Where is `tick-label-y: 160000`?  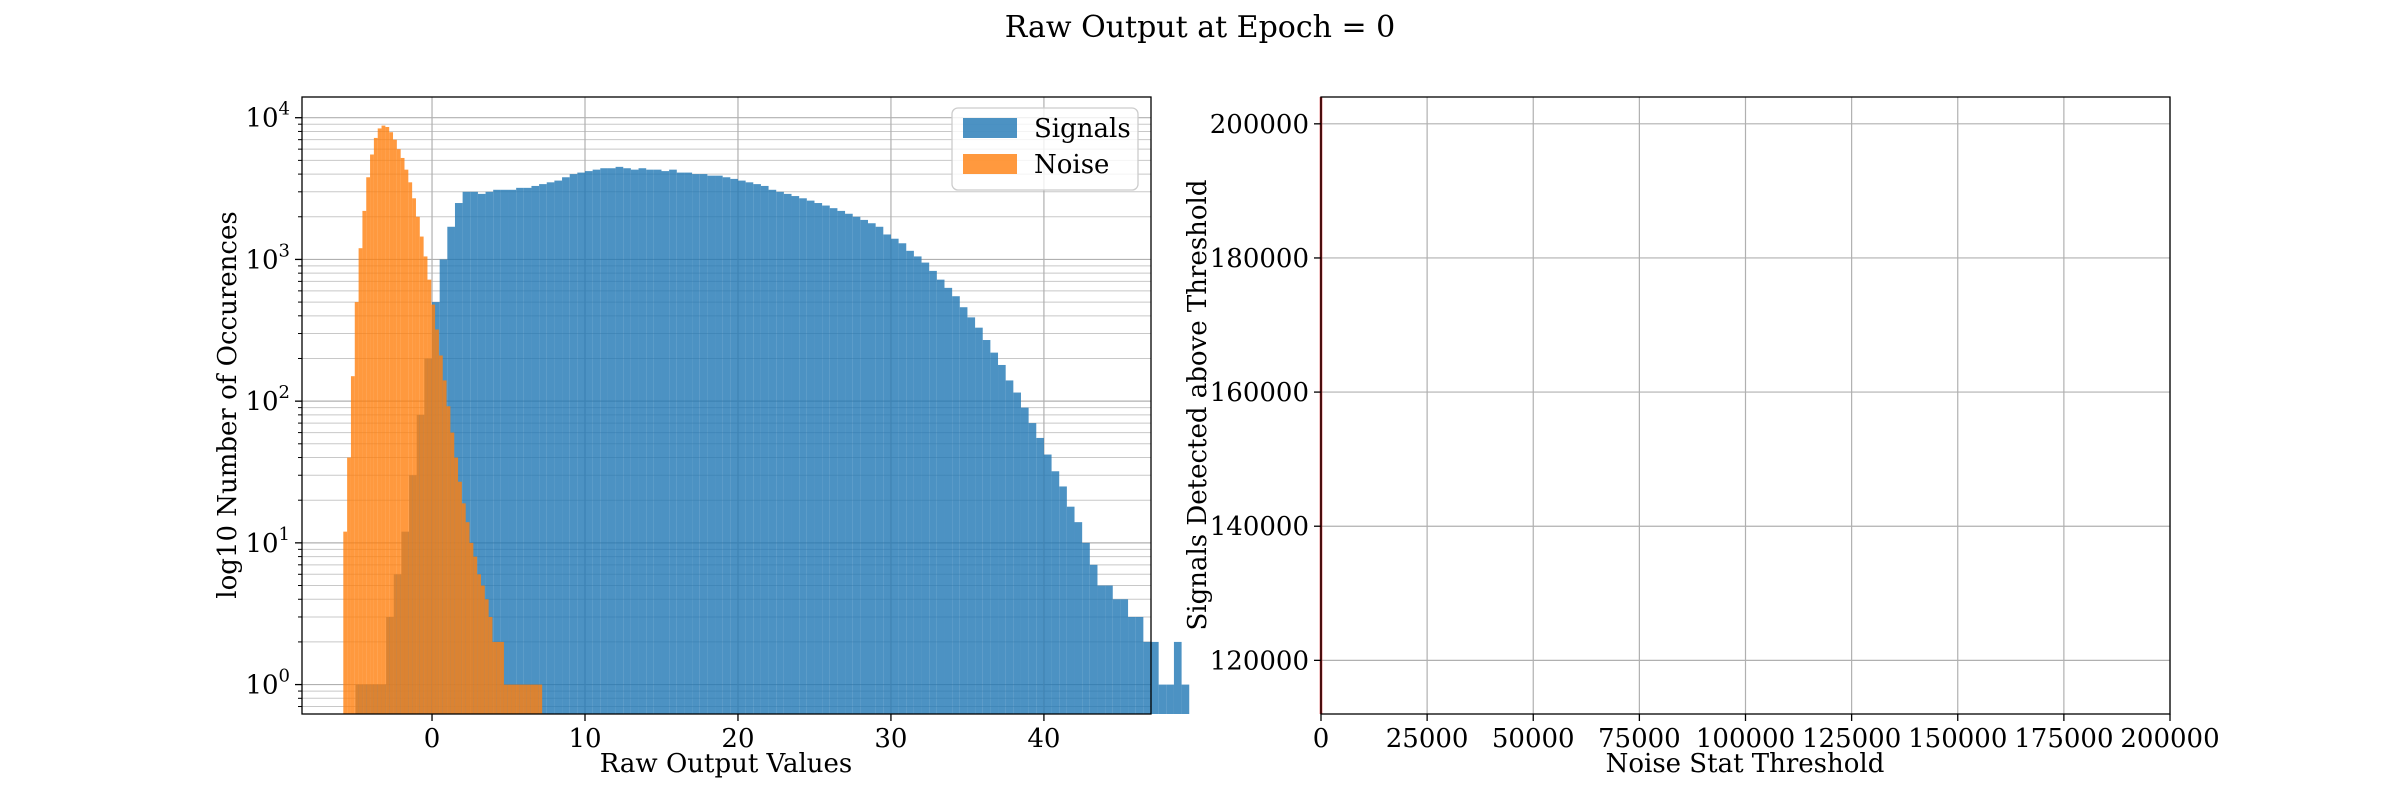 tick-label-y: 160000 is located at coordinates (1259, 393).